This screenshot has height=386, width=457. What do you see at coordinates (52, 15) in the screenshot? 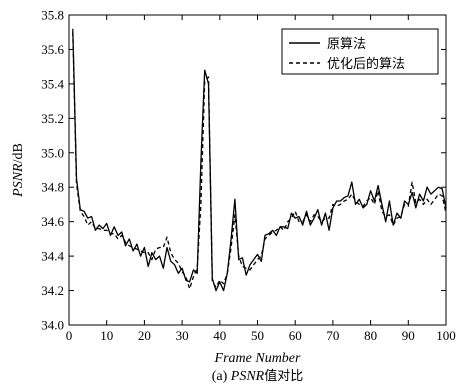
I see `y-tick-label: 35.8` at bounding box center [52, 15].